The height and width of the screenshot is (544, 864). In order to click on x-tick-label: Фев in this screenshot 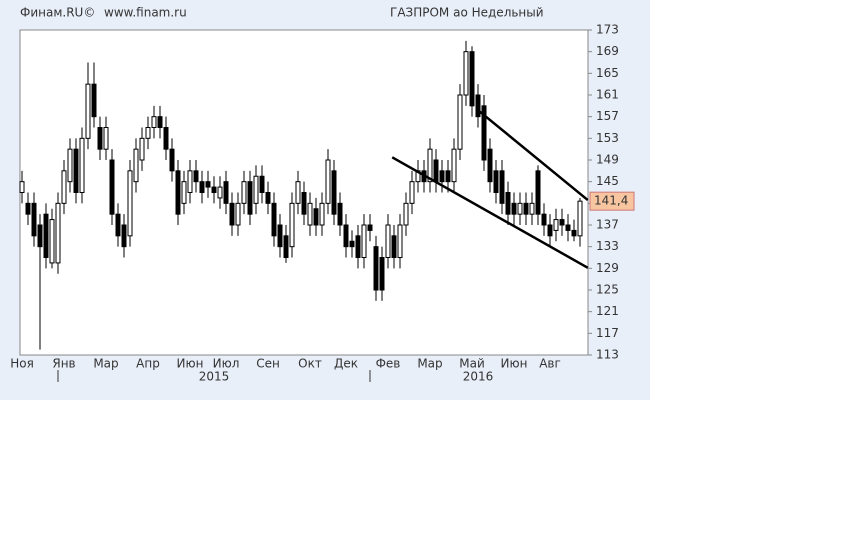, I will do `click(388, 364)`.